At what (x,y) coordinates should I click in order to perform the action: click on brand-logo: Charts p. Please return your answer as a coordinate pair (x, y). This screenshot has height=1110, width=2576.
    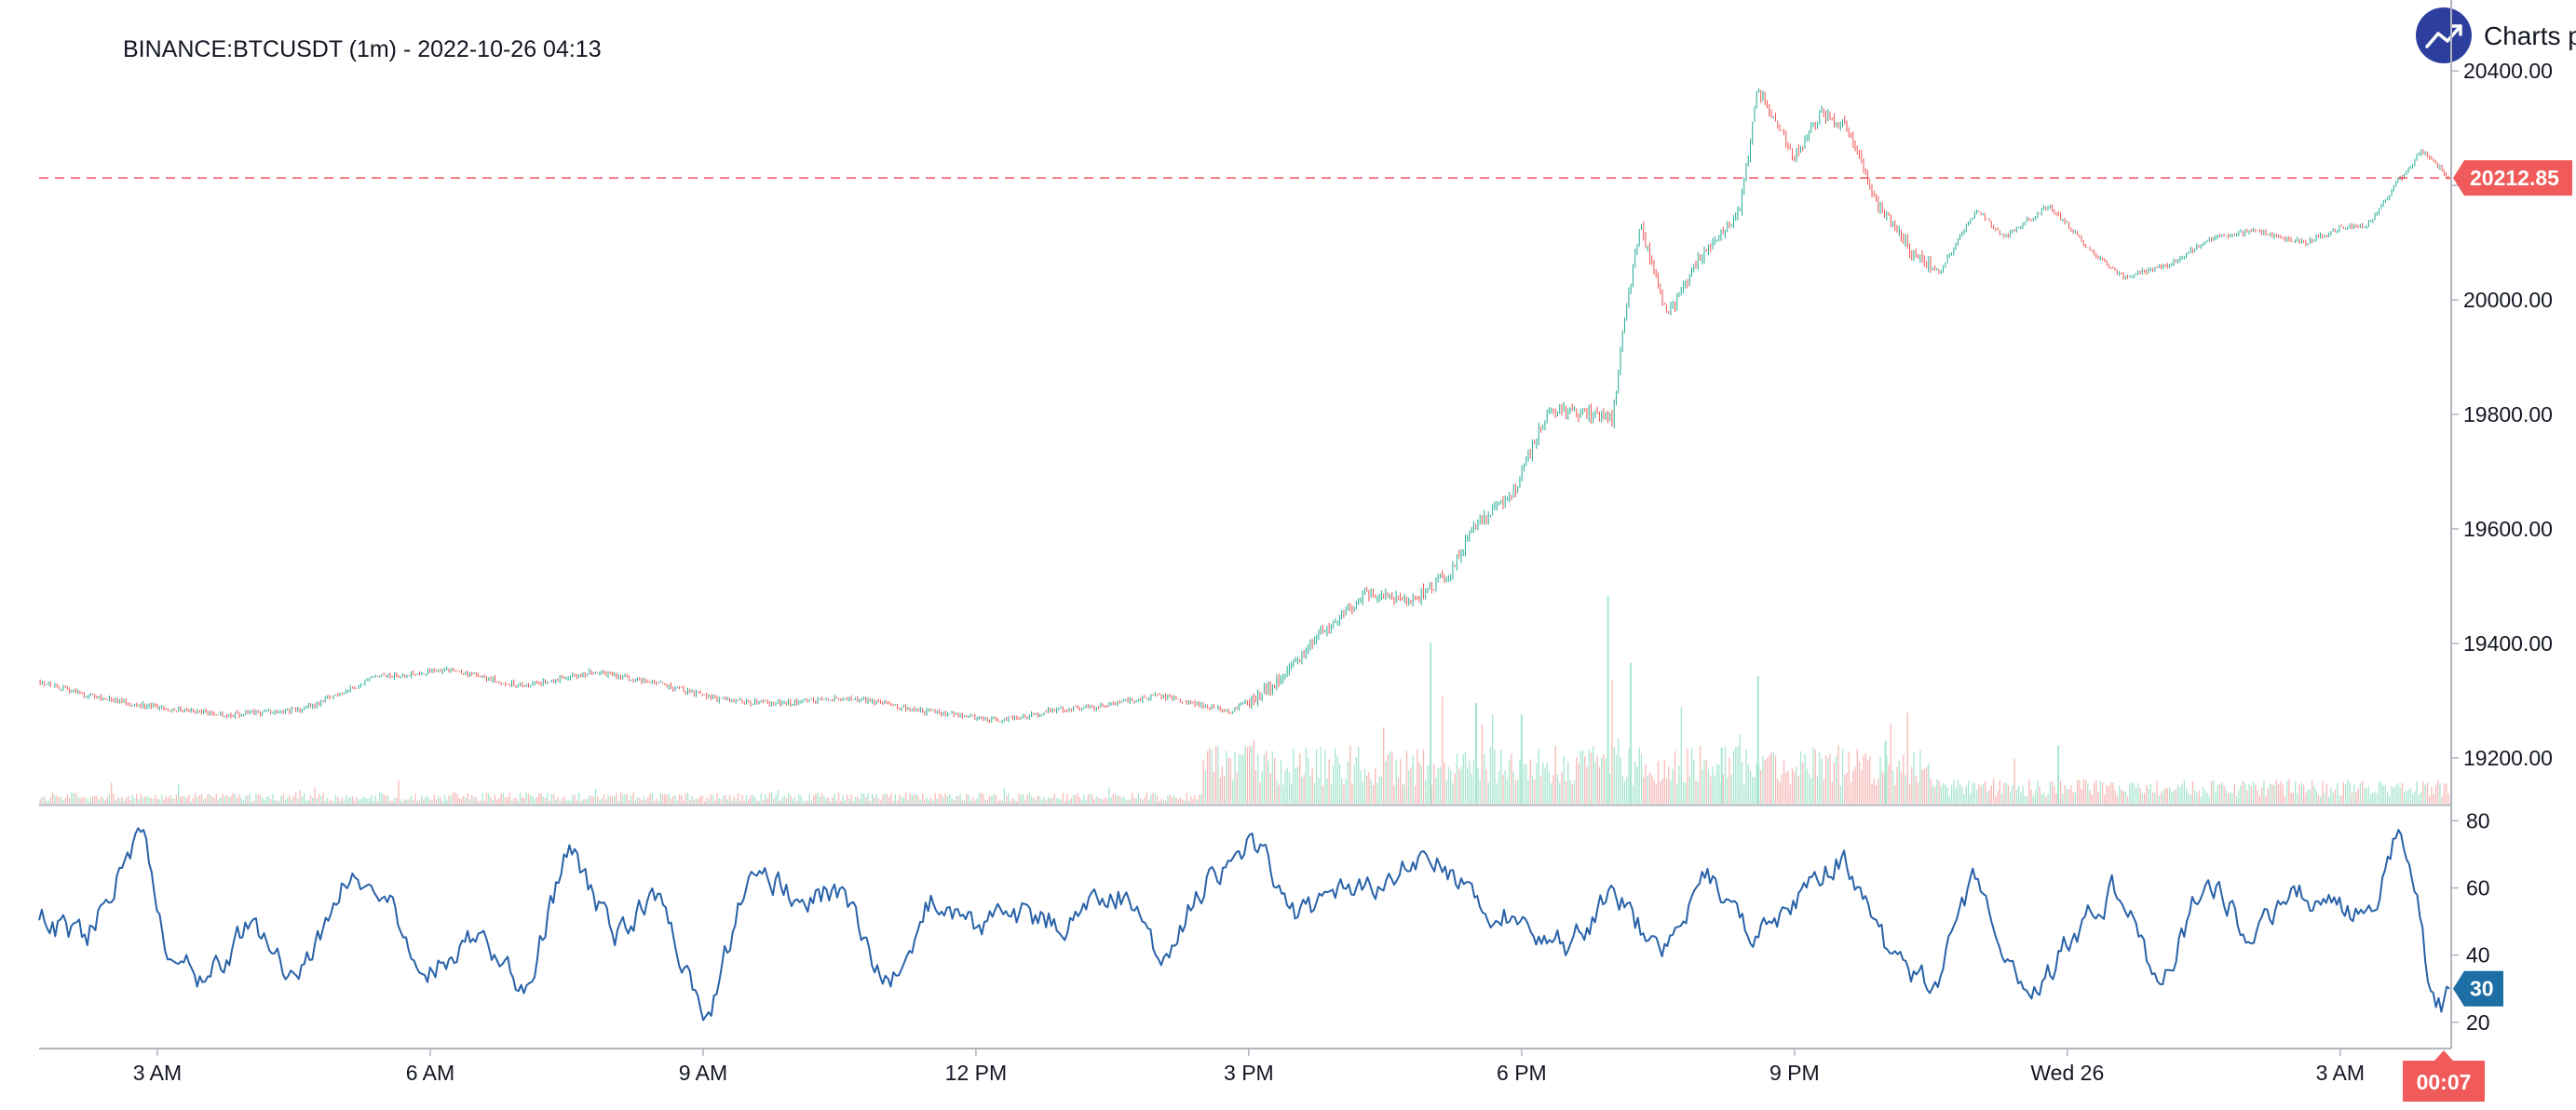
    Looking at the image, I should click on (2496, 35).